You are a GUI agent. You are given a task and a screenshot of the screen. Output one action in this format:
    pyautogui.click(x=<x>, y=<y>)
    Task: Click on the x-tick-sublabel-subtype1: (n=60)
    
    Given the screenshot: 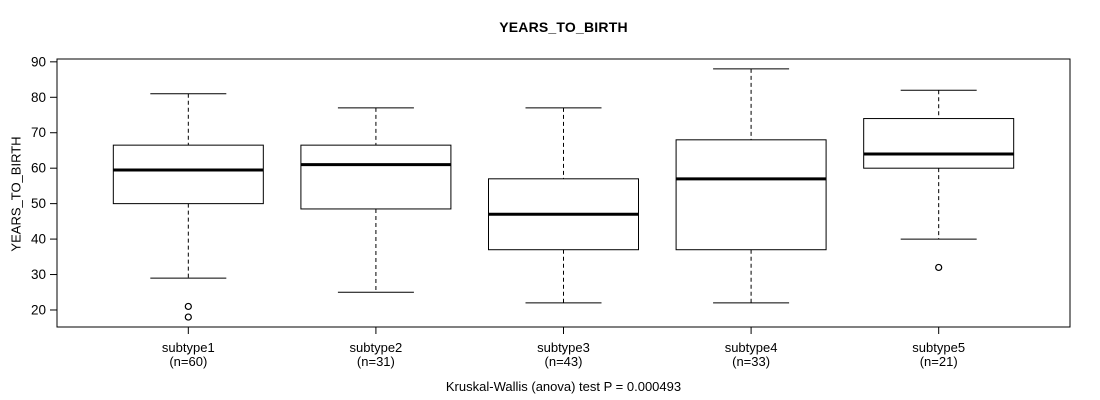 What is the action you would take?
    pyautogui.click(x=188, y=361)
    